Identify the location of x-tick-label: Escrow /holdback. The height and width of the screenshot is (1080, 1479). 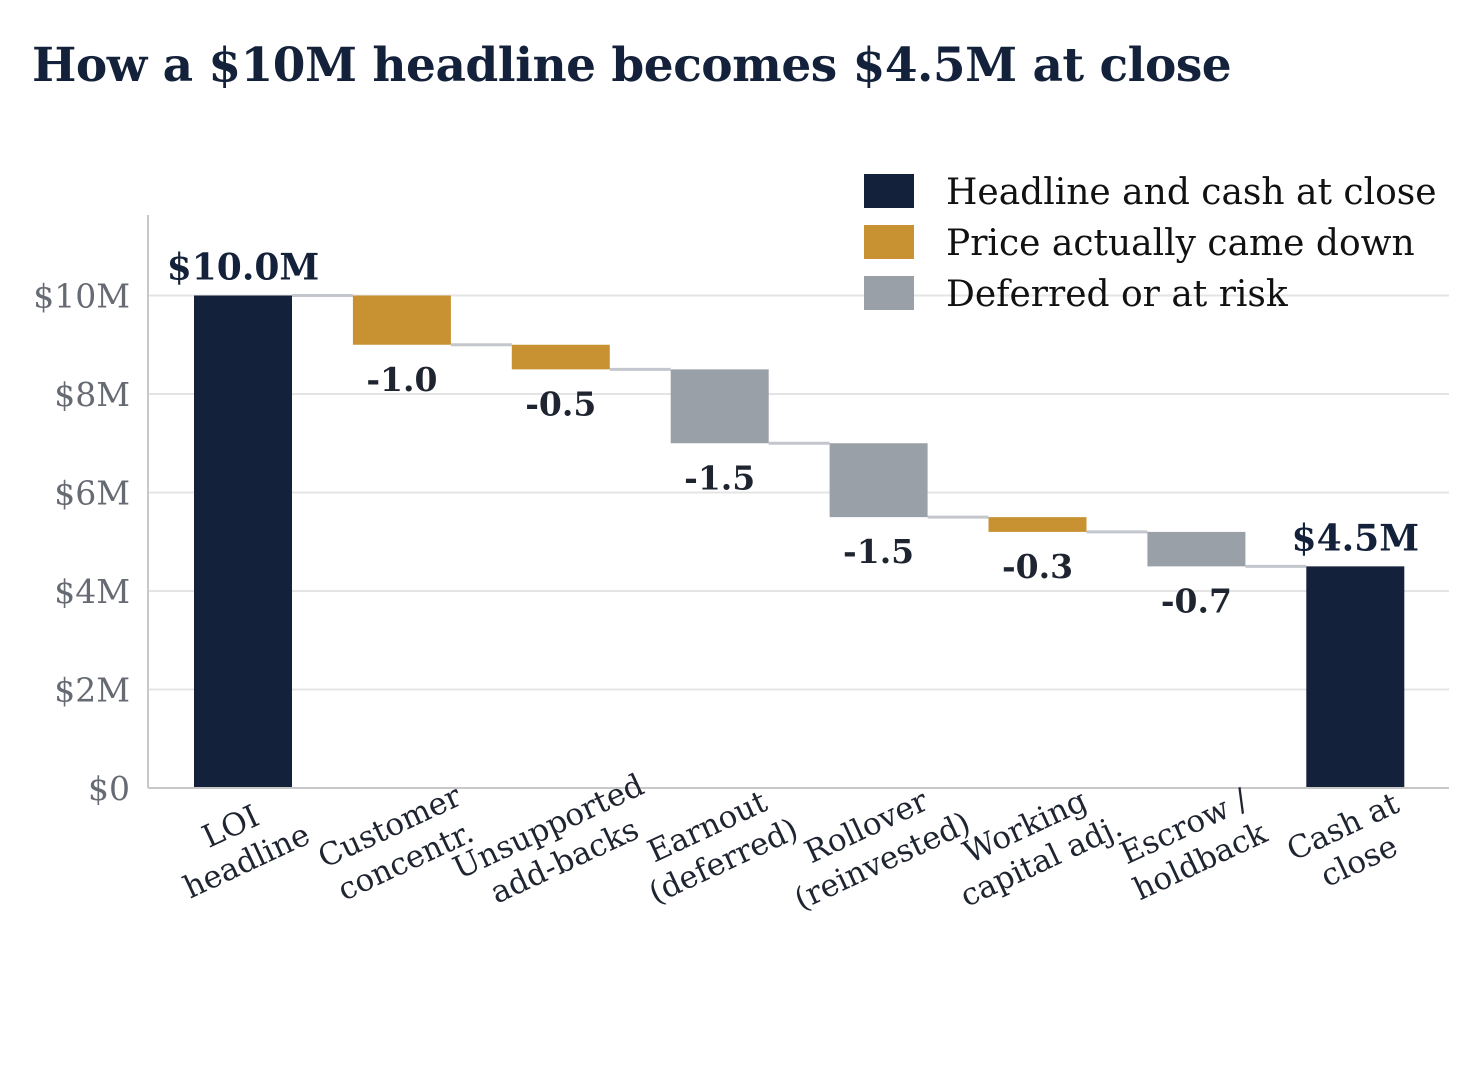
(1192, 844).